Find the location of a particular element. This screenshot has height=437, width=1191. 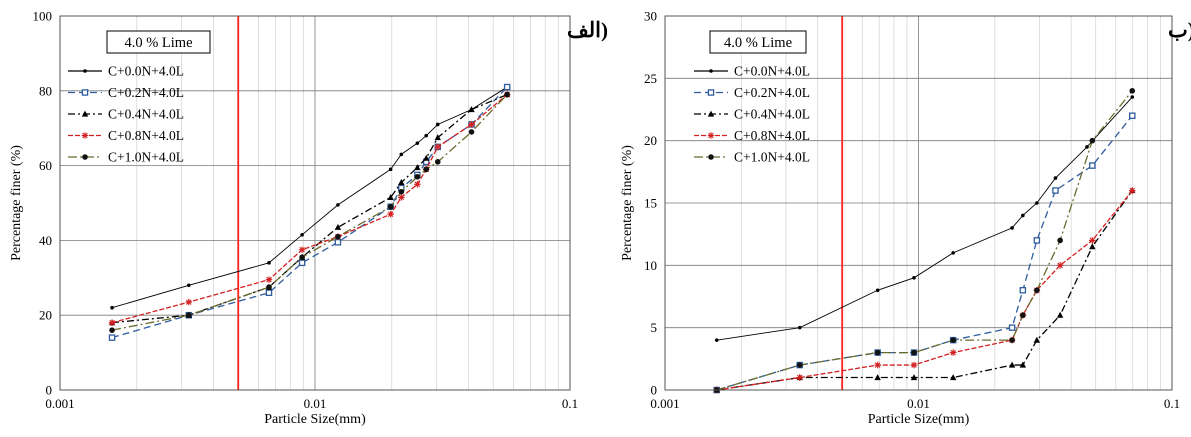

x-axis-label: Particle Size(mm) is located at coordinates (315, 419).